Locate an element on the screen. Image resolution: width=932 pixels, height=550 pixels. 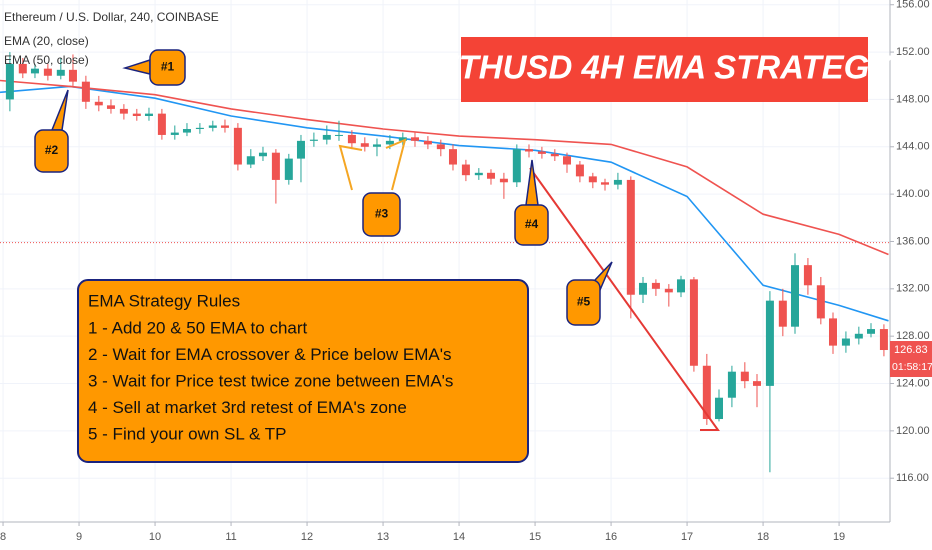
title-box is located at coordinates (664, 69).